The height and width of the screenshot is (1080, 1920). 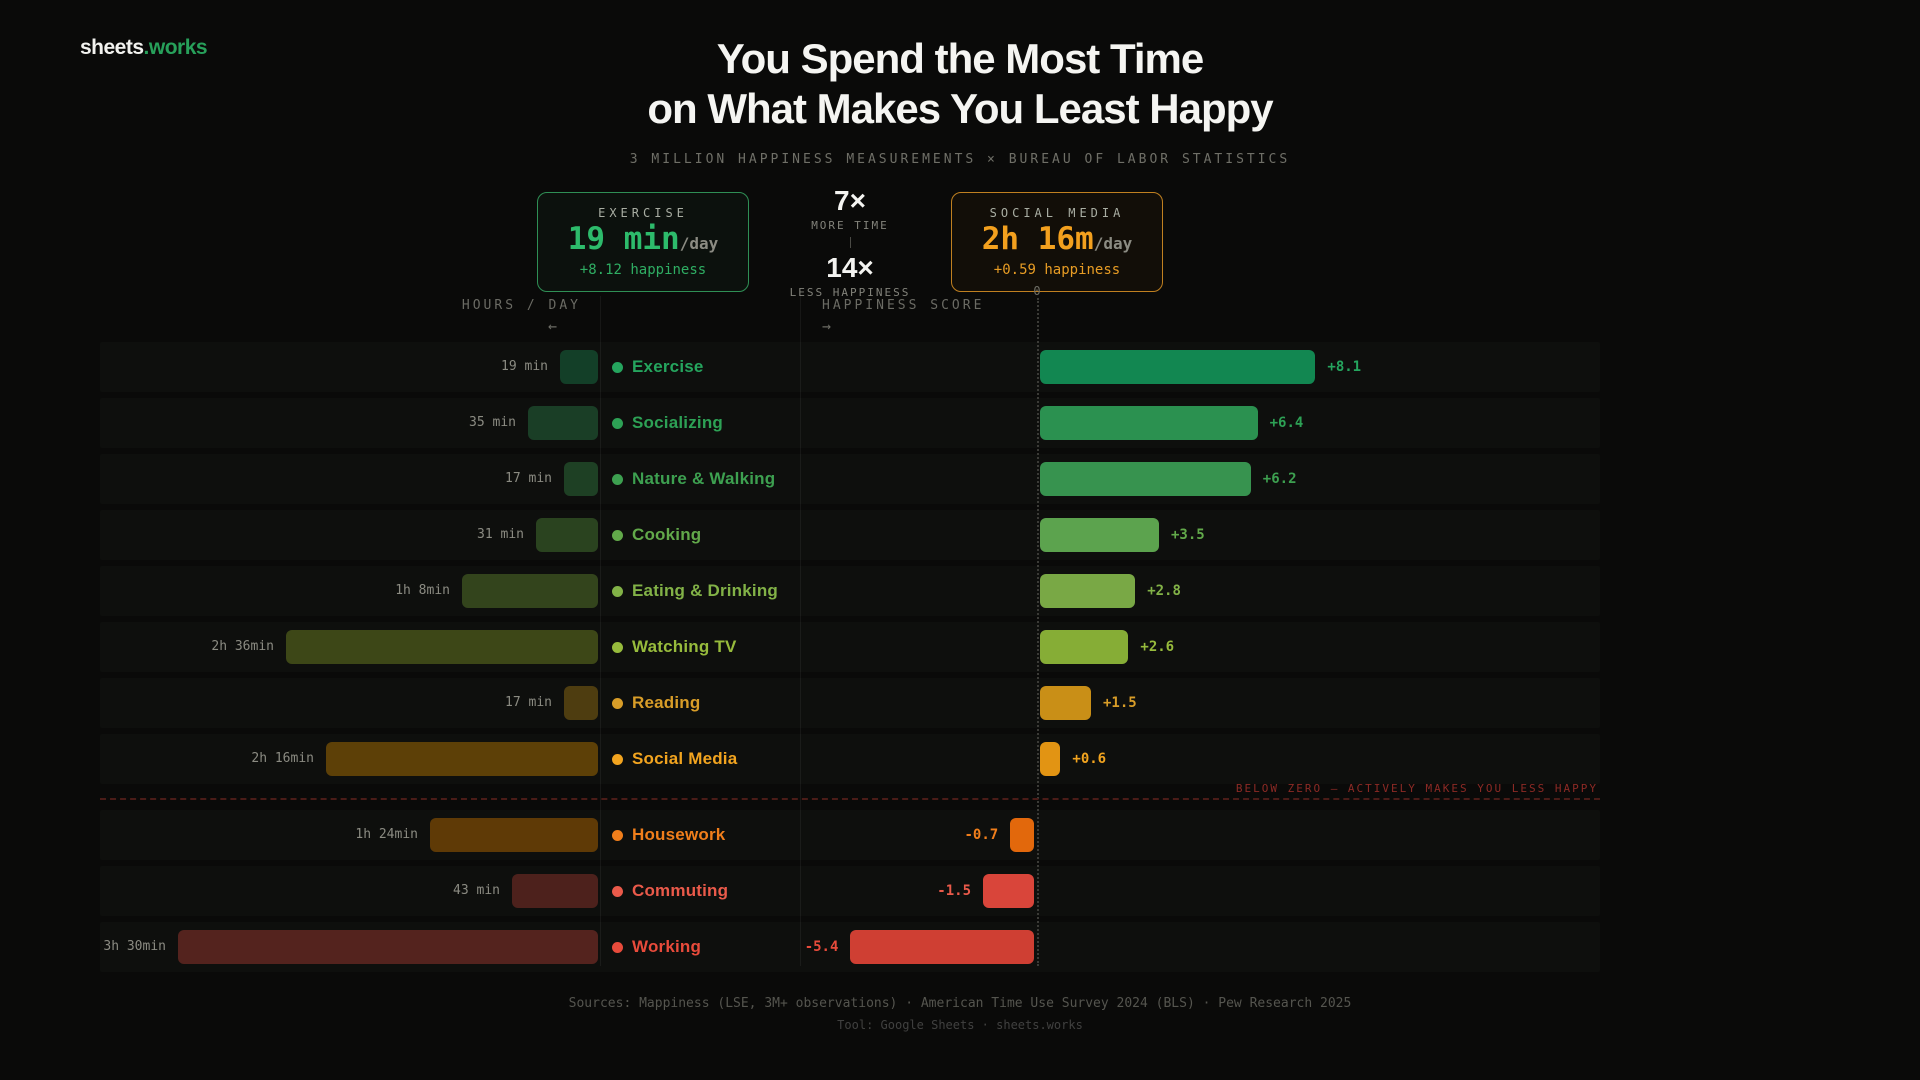 I want to click on middle-separator, so click(x=850, y=242).